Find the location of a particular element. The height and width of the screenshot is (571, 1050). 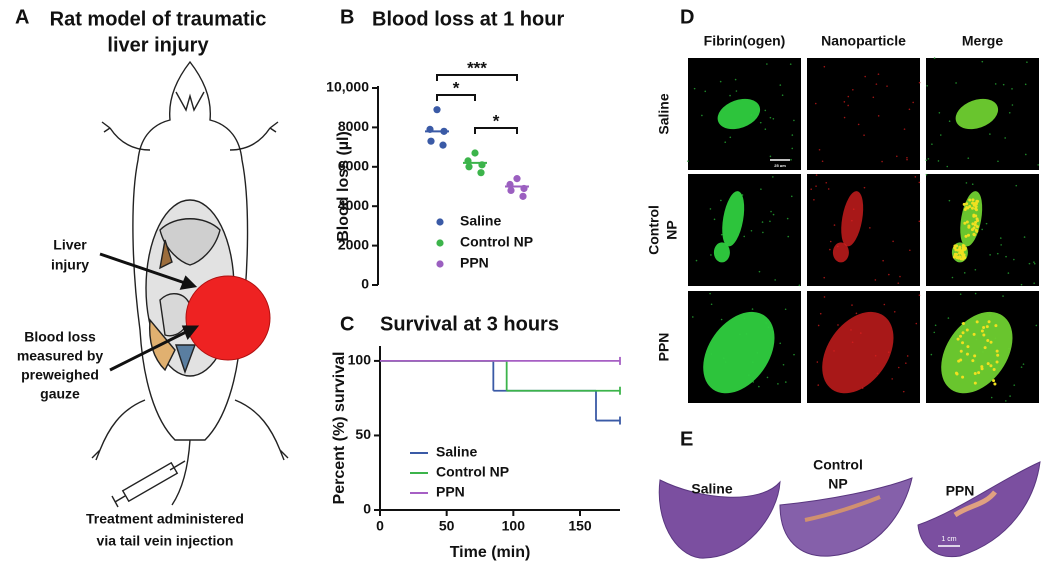

significance-bracket is located at coordinates (456, 97).